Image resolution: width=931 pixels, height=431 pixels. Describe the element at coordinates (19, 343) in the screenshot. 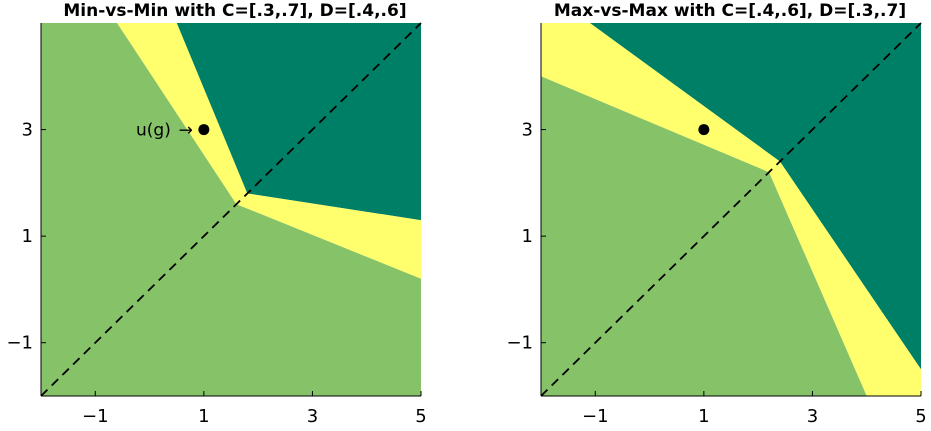

I see `left-y-tick-label: −1` at that location.